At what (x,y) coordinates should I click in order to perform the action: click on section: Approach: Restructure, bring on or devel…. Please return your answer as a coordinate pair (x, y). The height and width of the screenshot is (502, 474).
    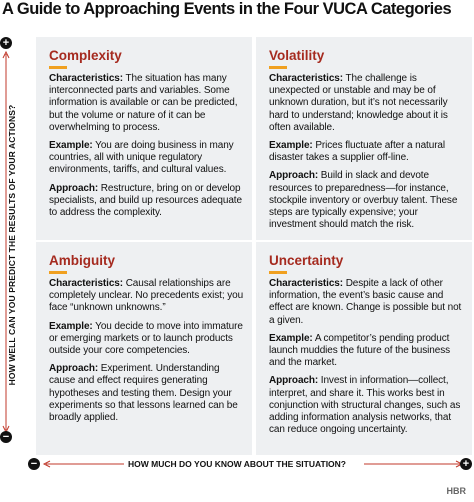
    Looking at the image, I should click on (146, 201).